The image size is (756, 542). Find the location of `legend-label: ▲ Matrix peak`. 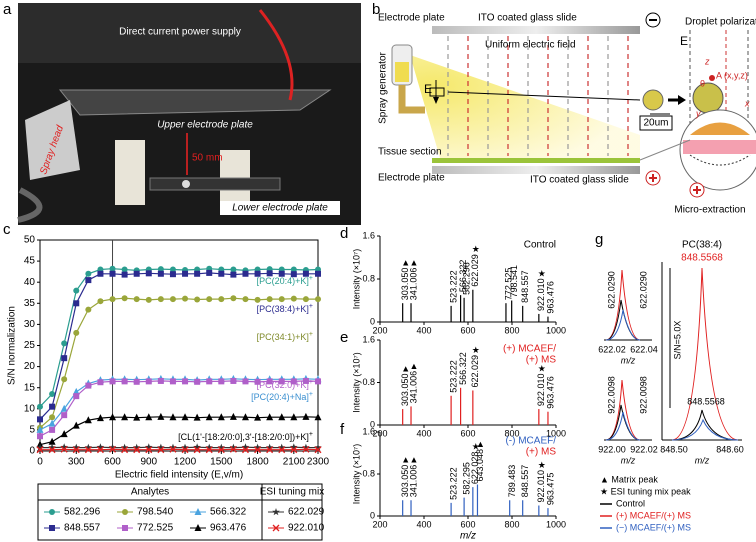

legend-label: ▲ Matrix peak is located at coordinates (629, 479).